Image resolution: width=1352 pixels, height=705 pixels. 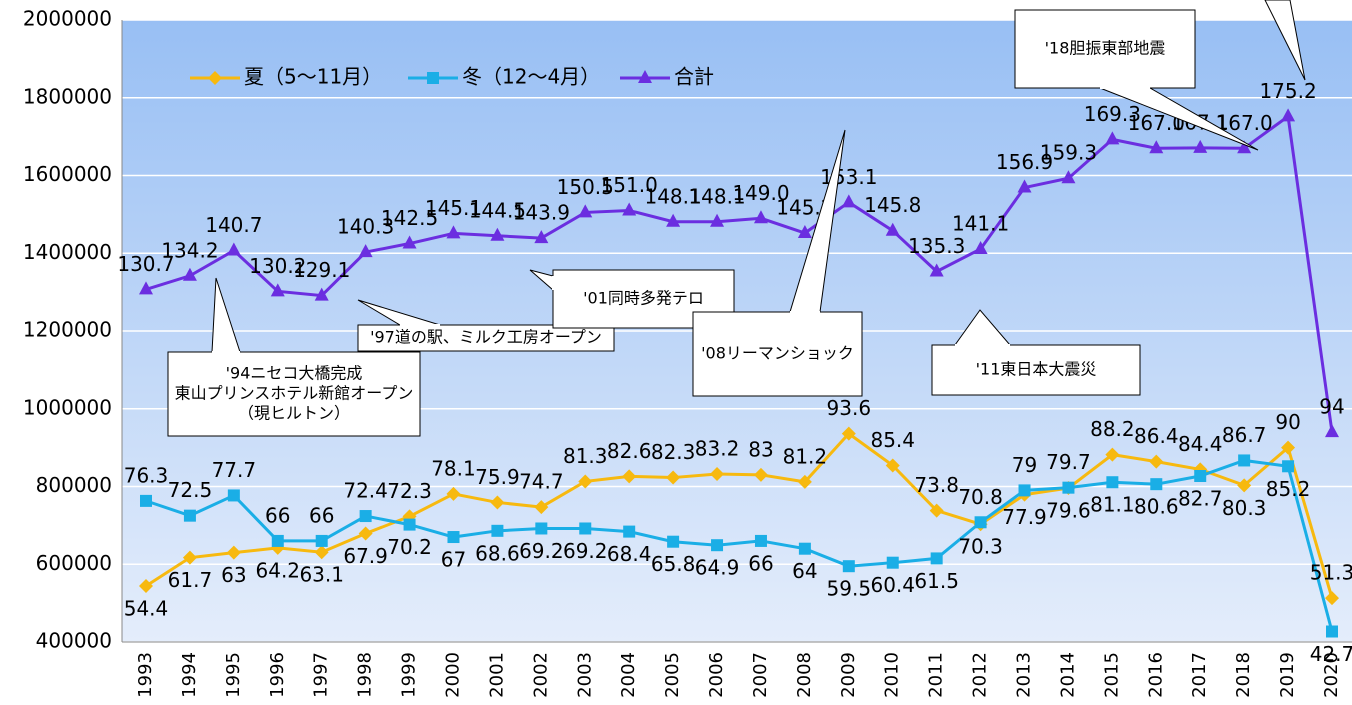 What do you see at coordinates (321, 575) in the screenshot?
I see `data-label: 63.1` at bounding box center [321, 575].